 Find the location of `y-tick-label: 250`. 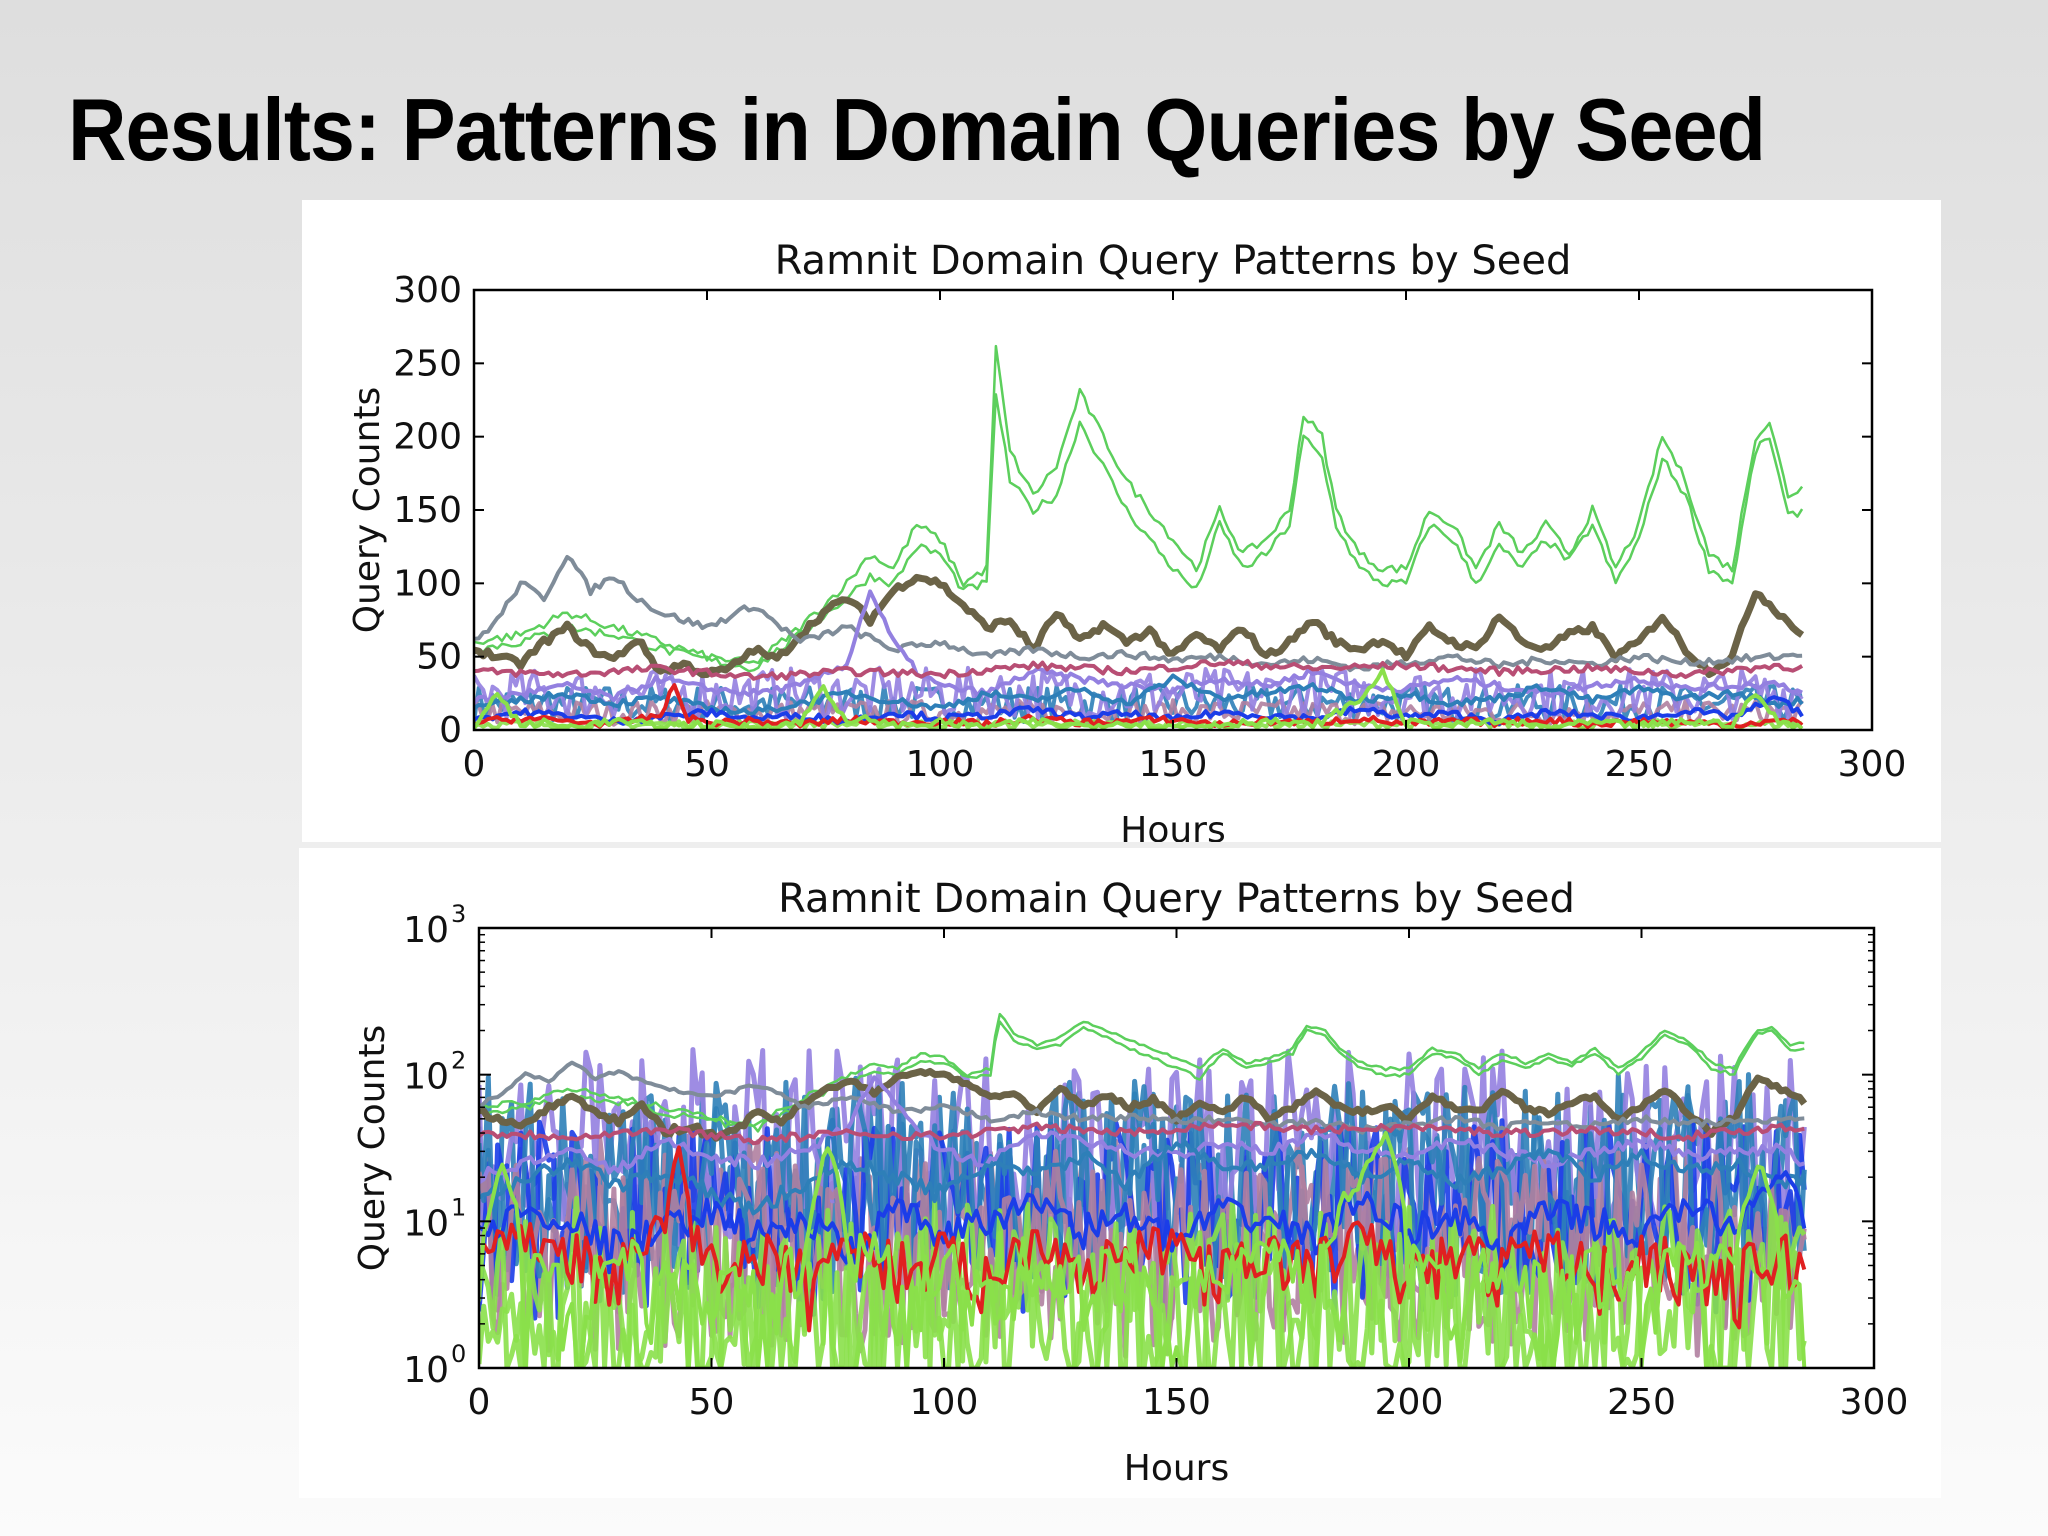

y-tick-label: 250 is located at coordinates (427, 363).